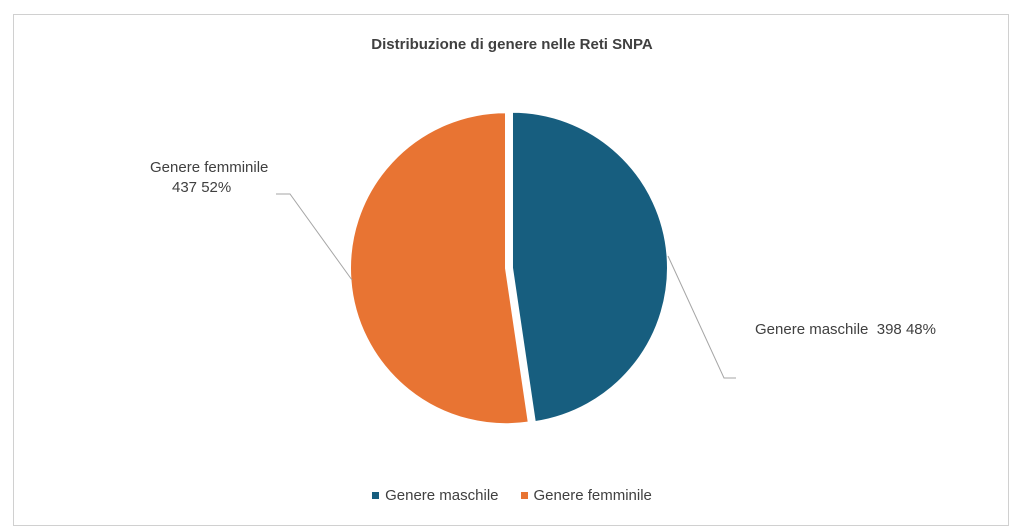  I want to click on legend-swatch-femminile, so click(524, 495).